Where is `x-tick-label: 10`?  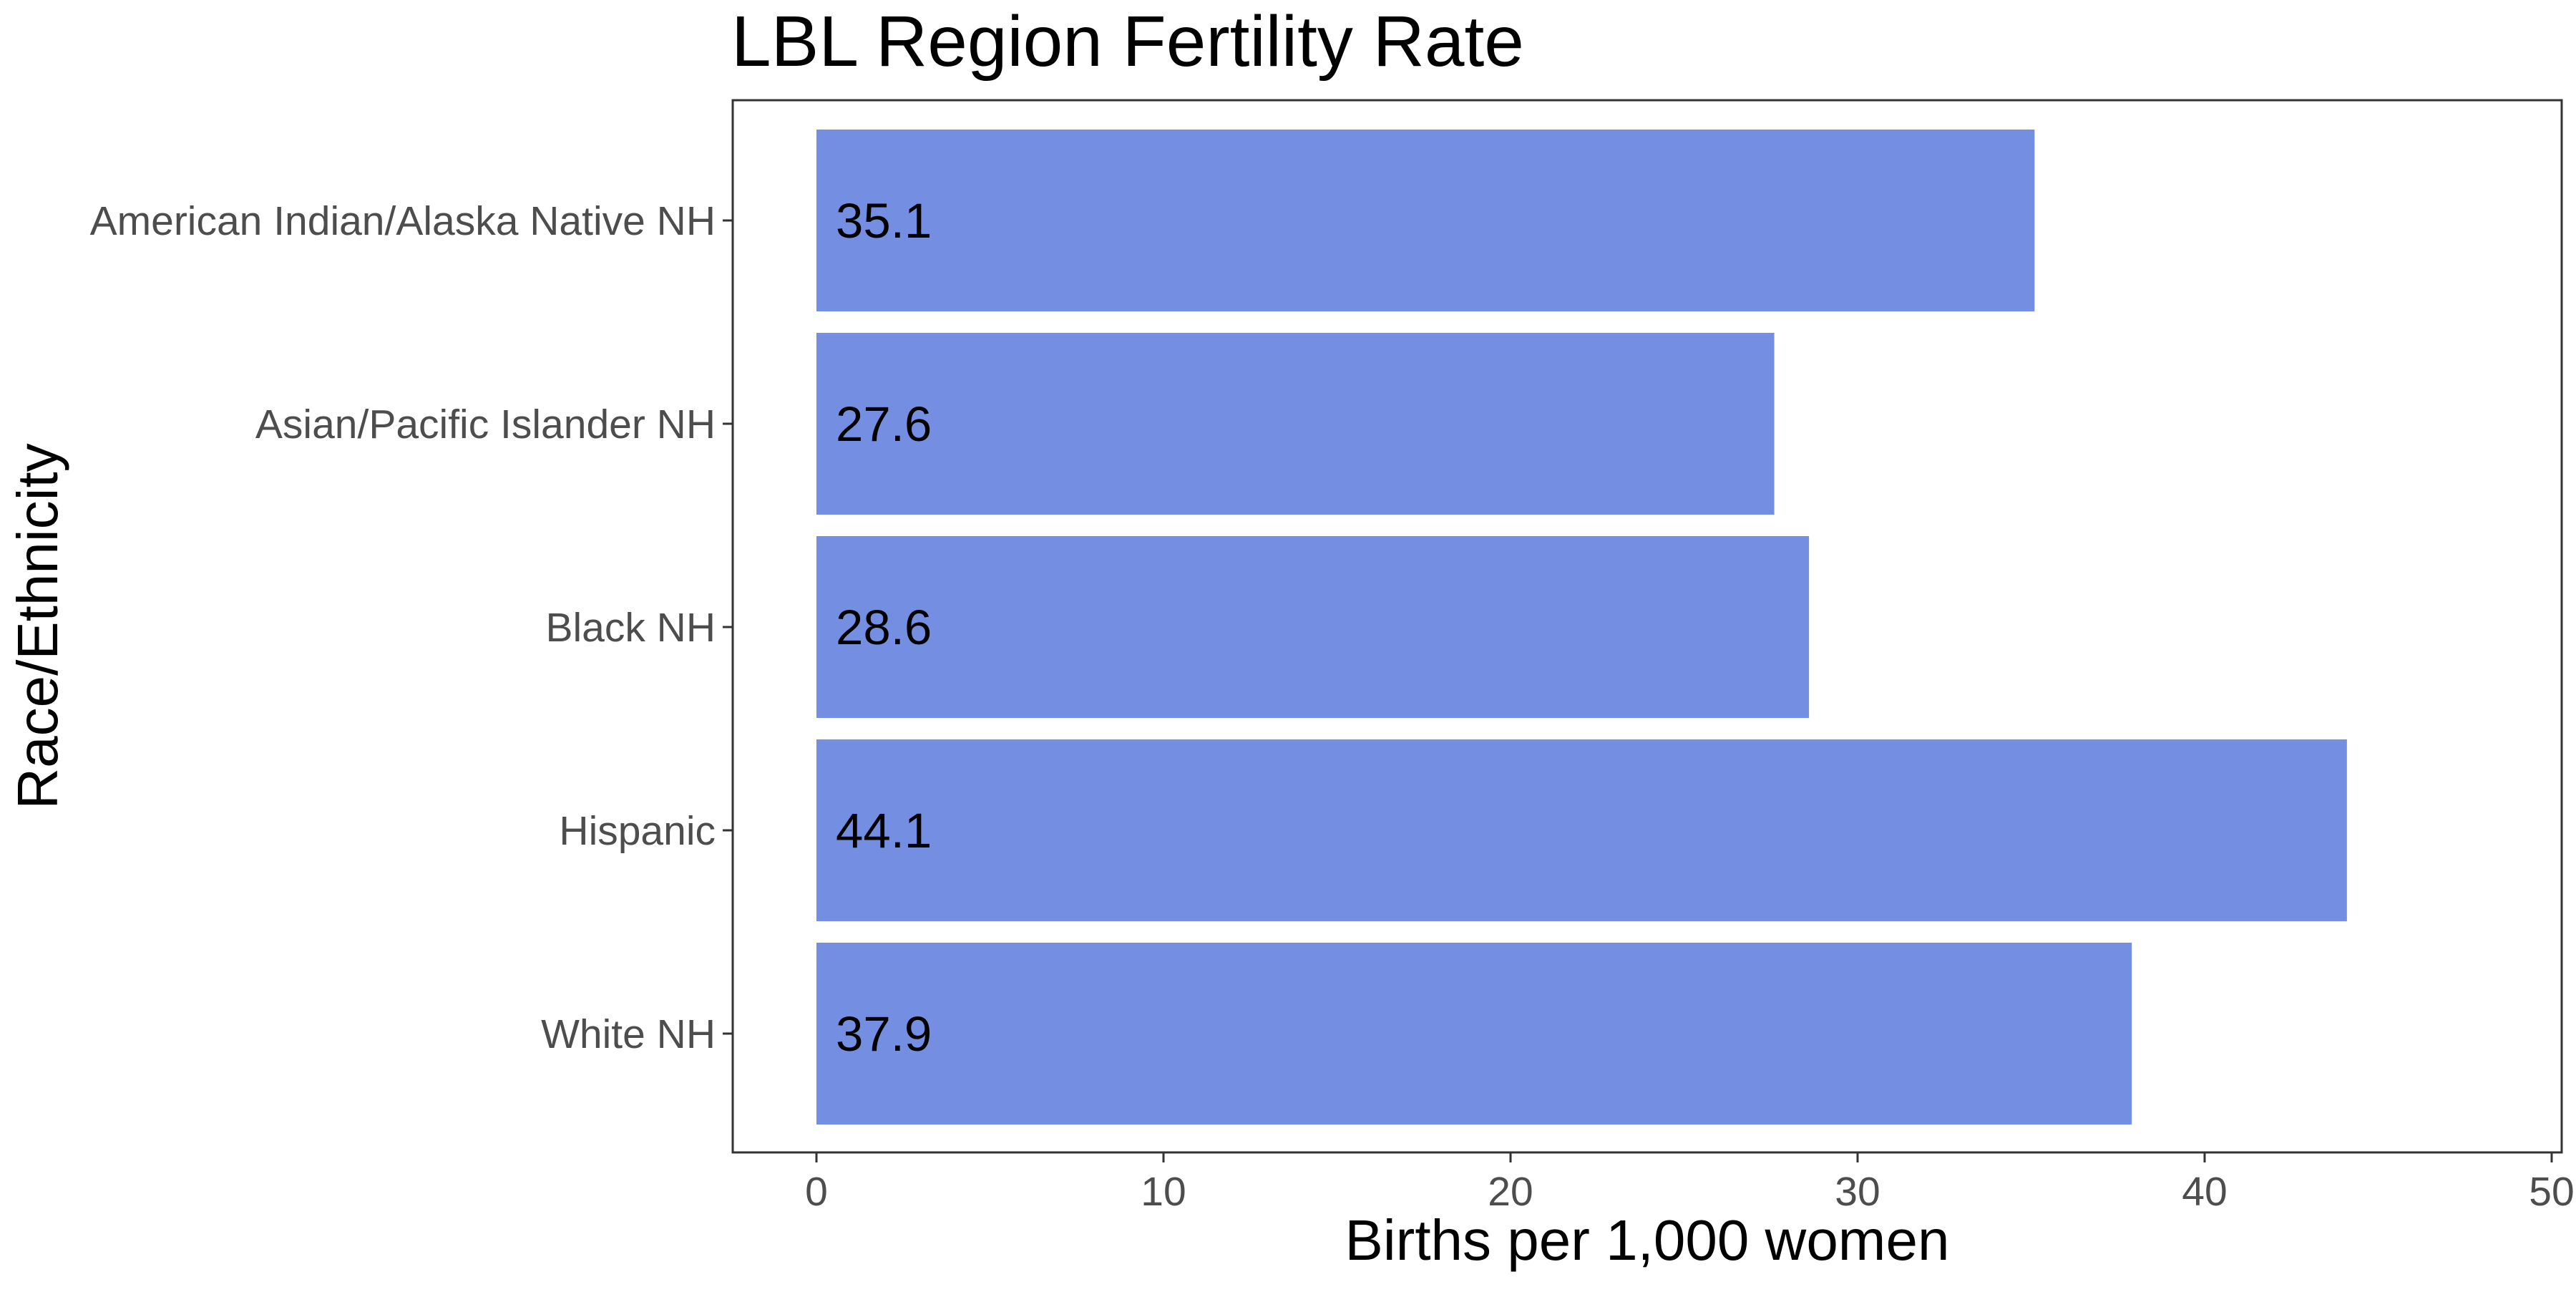
x-tick-label: 10 is located at coordinates (1163, 1192).